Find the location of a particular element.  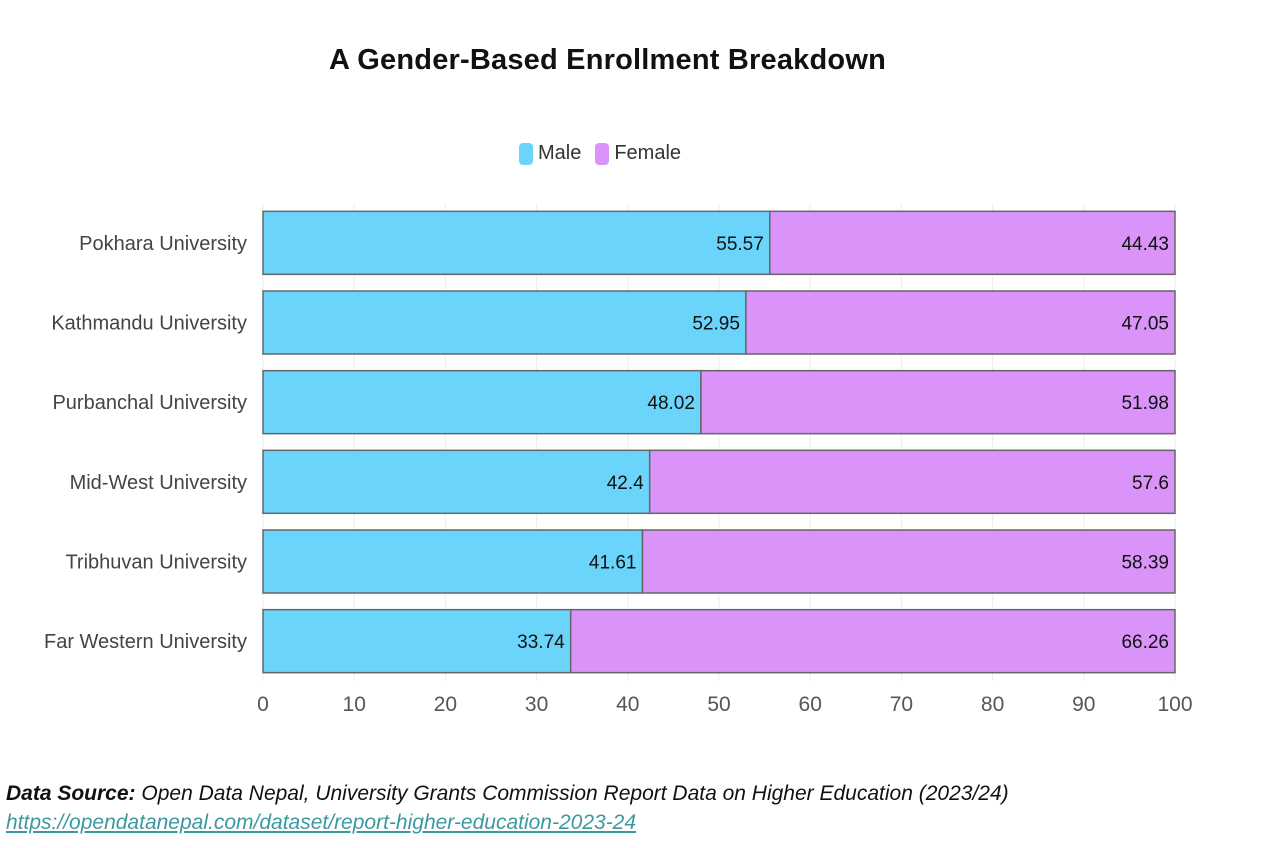

legend-item-male: Male is located at coordinates (550, 153).